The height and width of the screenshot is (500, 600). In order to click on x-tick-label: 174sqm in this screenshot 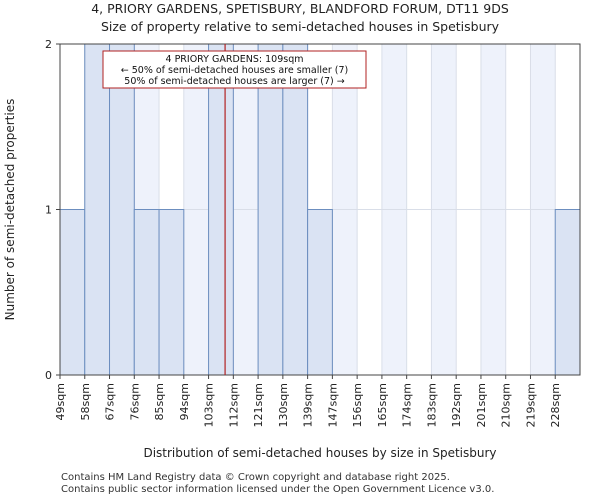, I will do `click(407, 405)`.